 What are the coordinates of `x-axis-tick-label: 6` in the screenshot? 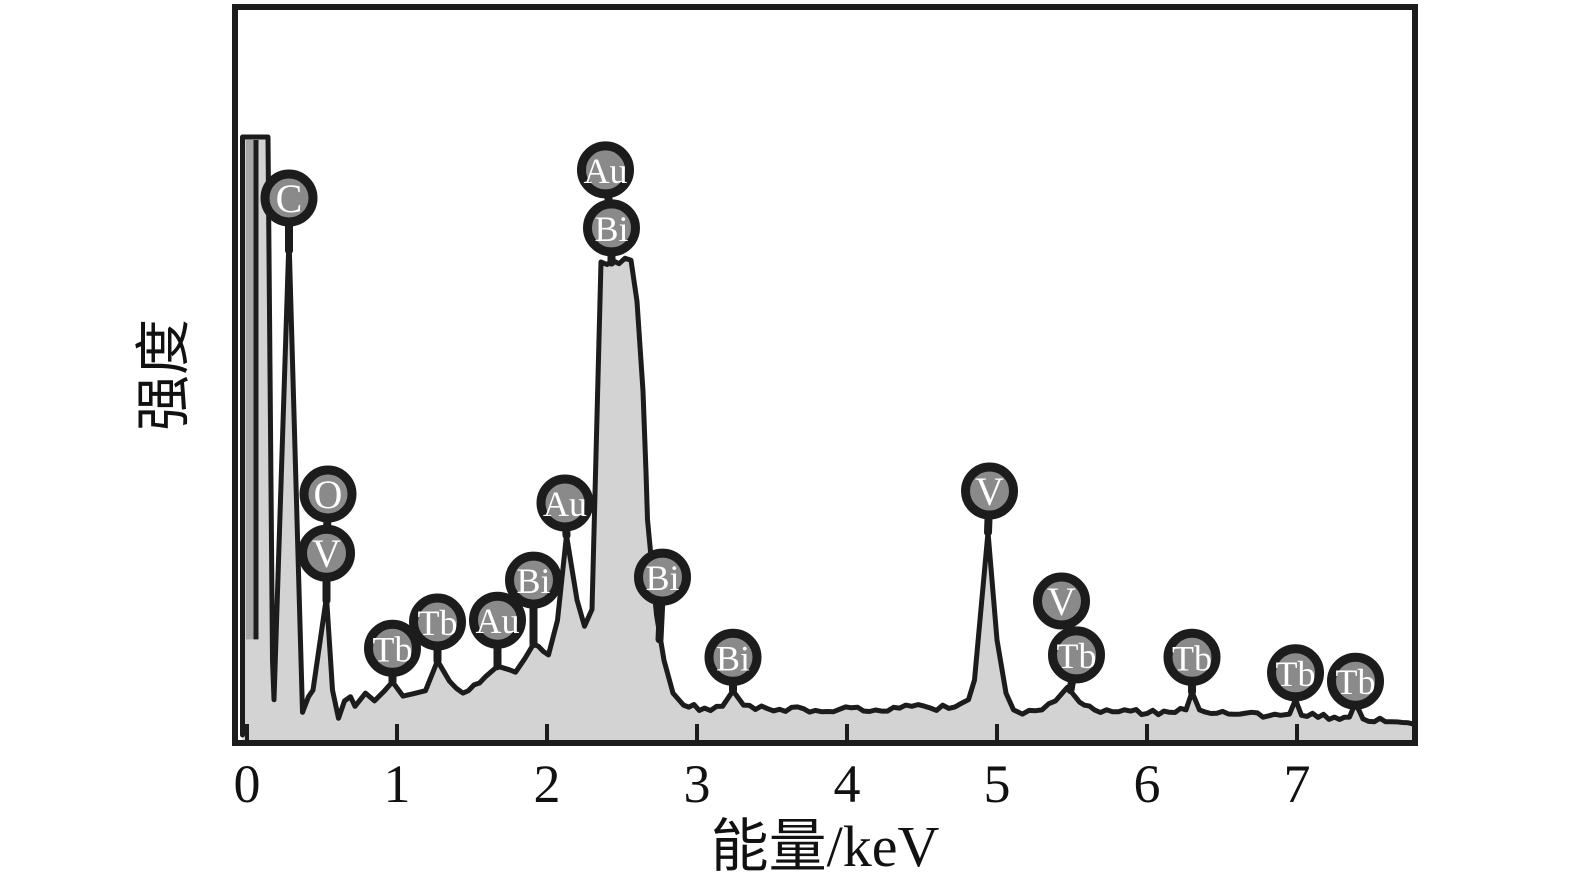 It's located at (1147, 784).